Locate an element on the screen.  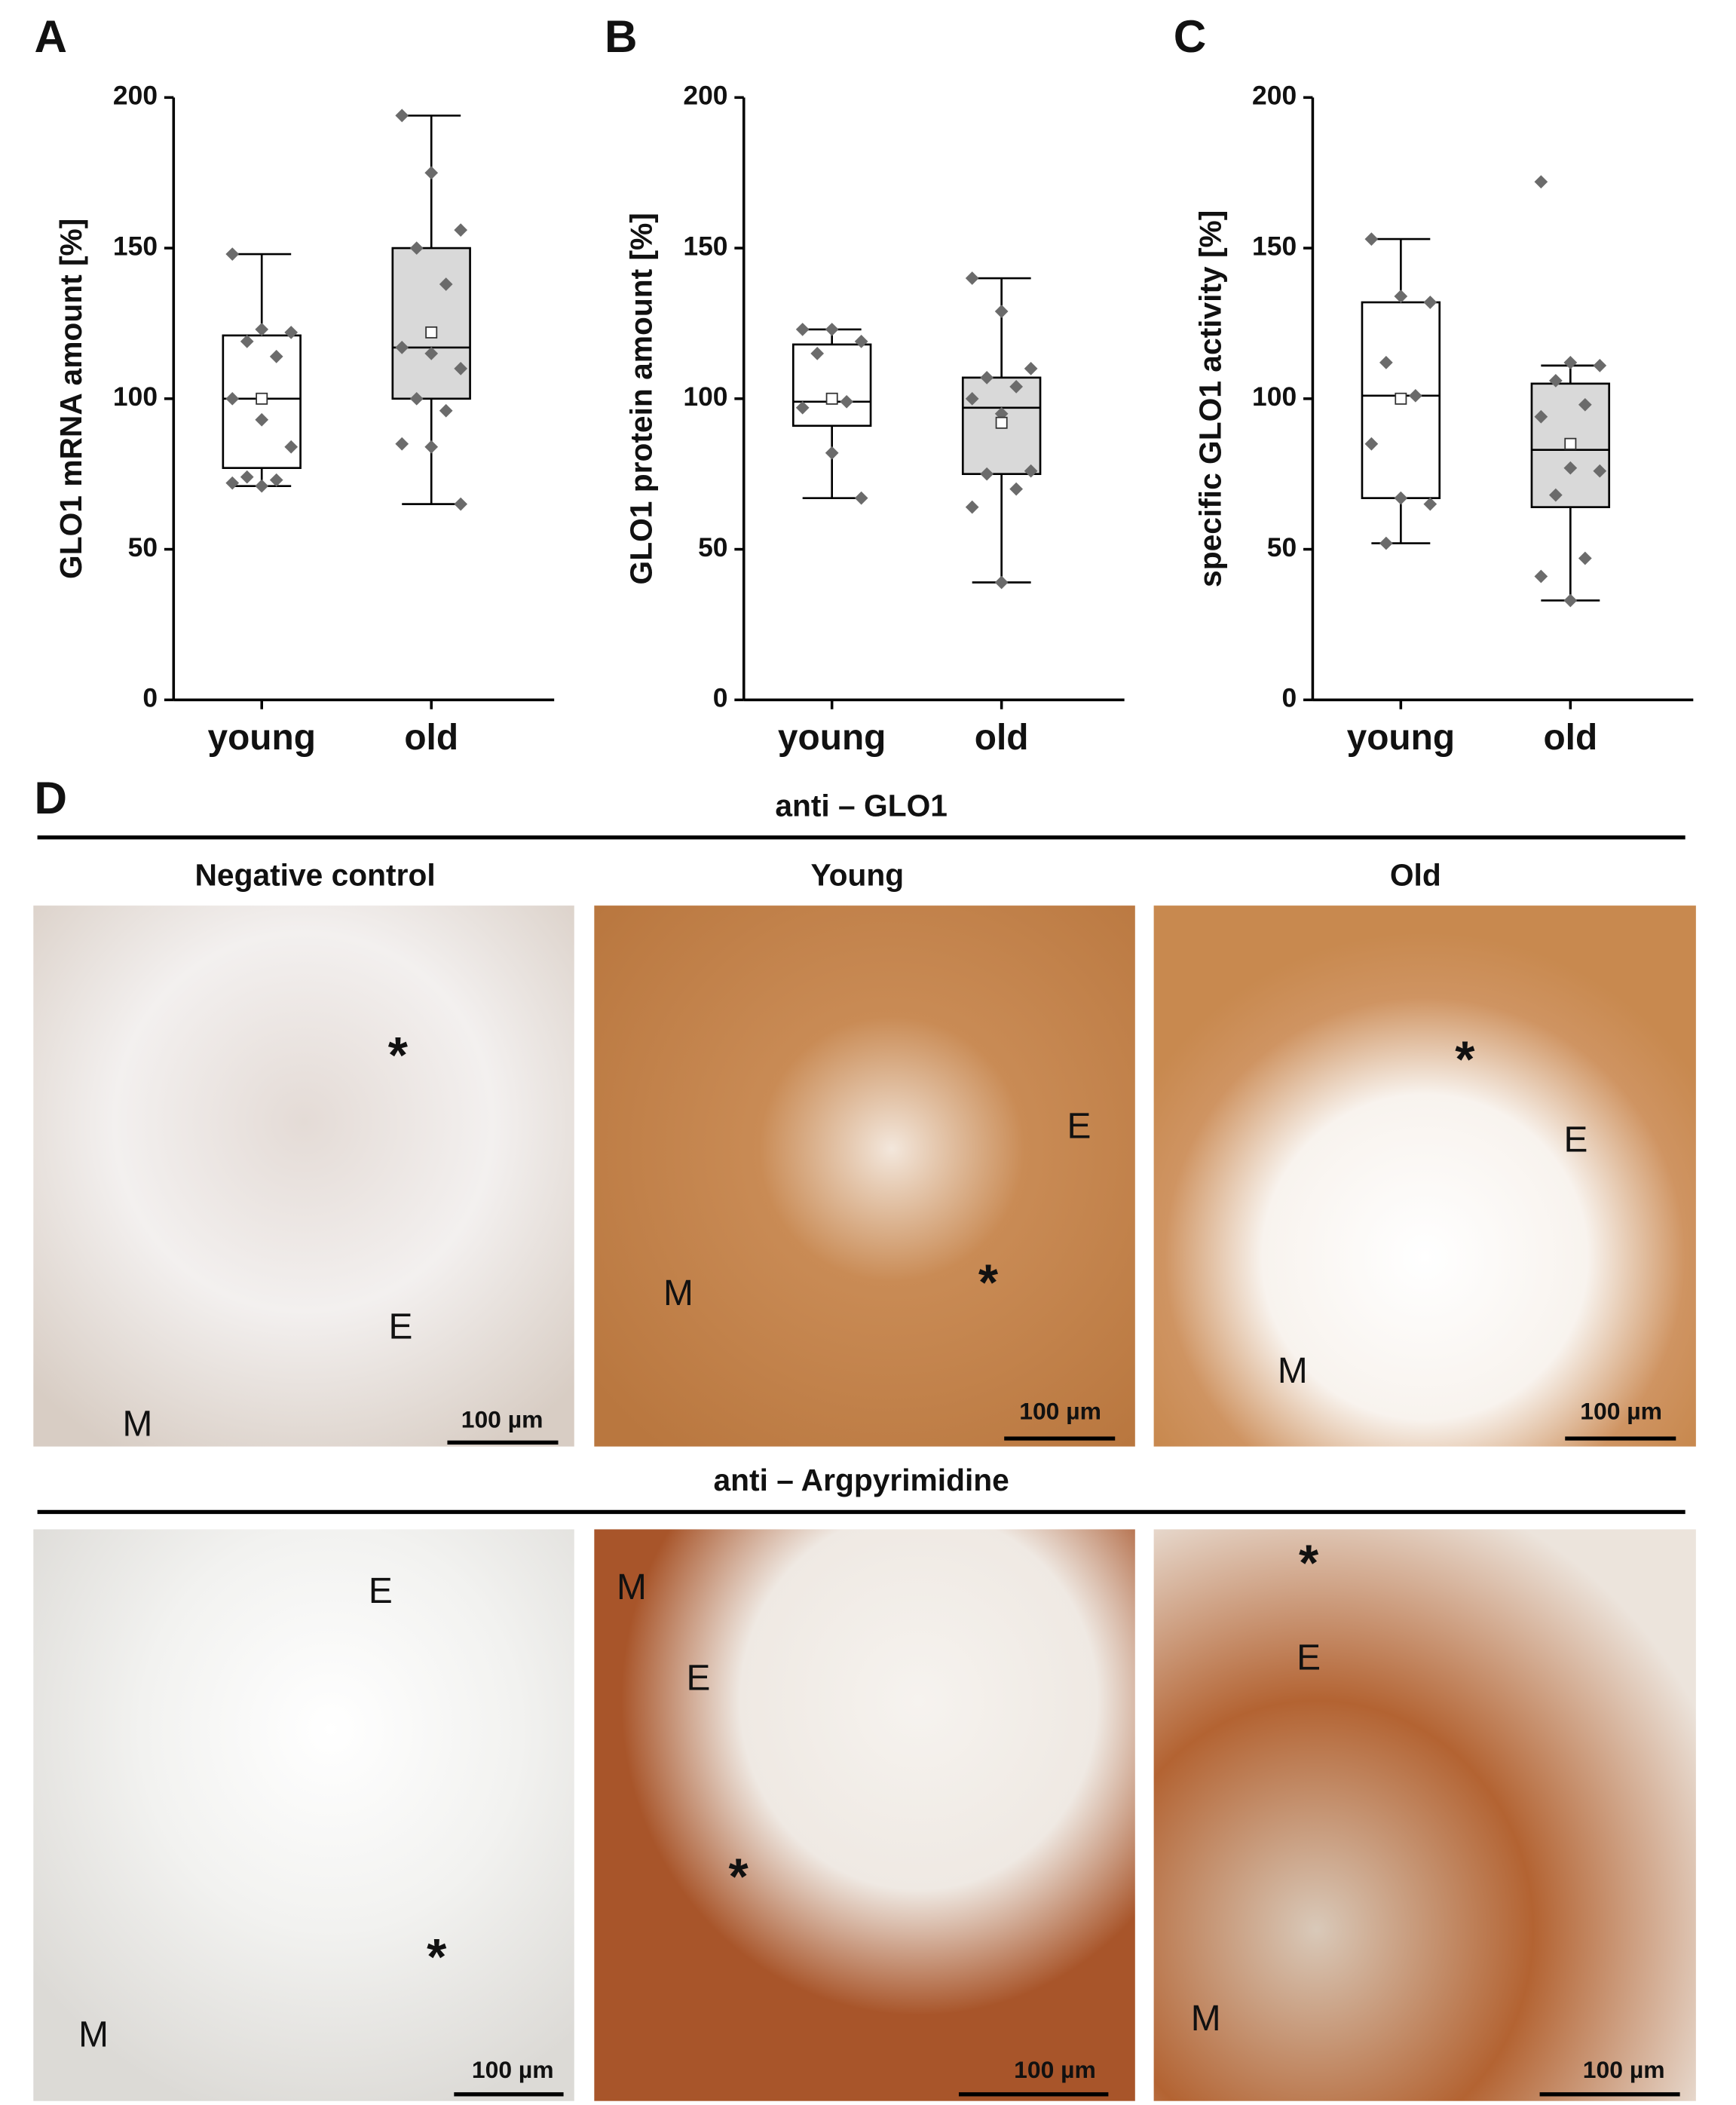
x-tick-label: old is located at coordinates (1002, 738).